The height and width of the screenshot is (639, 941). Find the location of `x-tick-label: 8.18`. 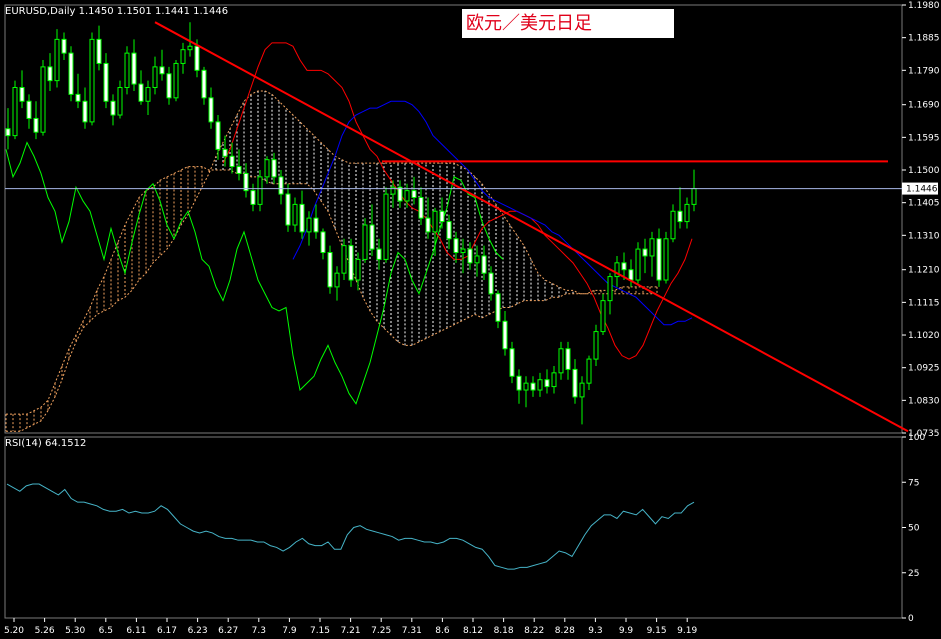

x-tick-label: 8.18 is located at coordinates (504, 631).